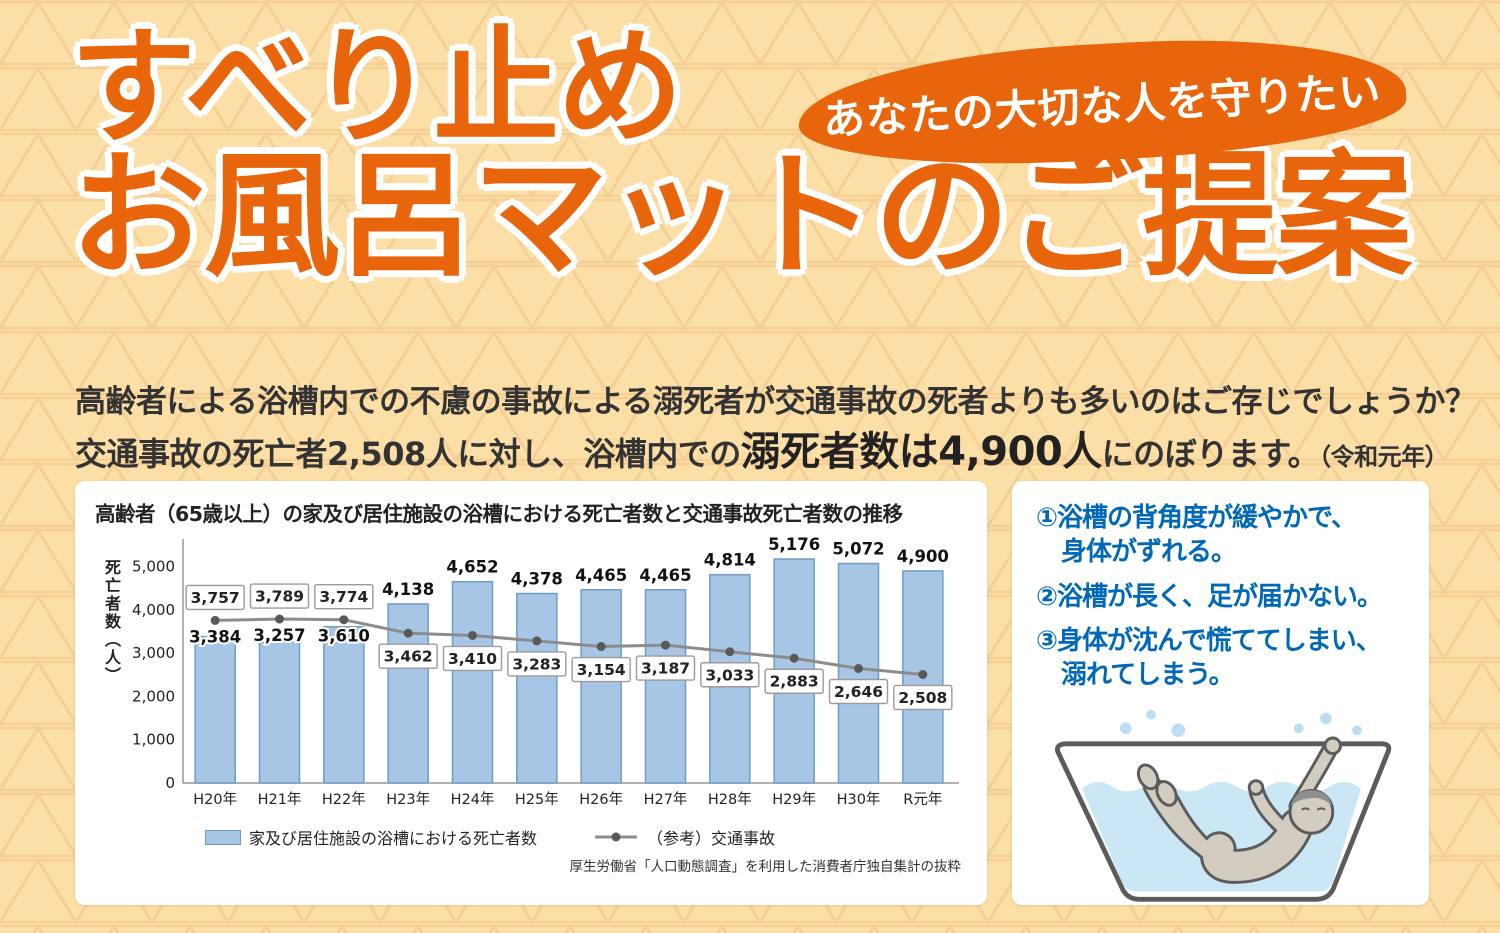 The height and width of the screenshot is (933, 1500). I want to click on trend-line, so click(569, 646).